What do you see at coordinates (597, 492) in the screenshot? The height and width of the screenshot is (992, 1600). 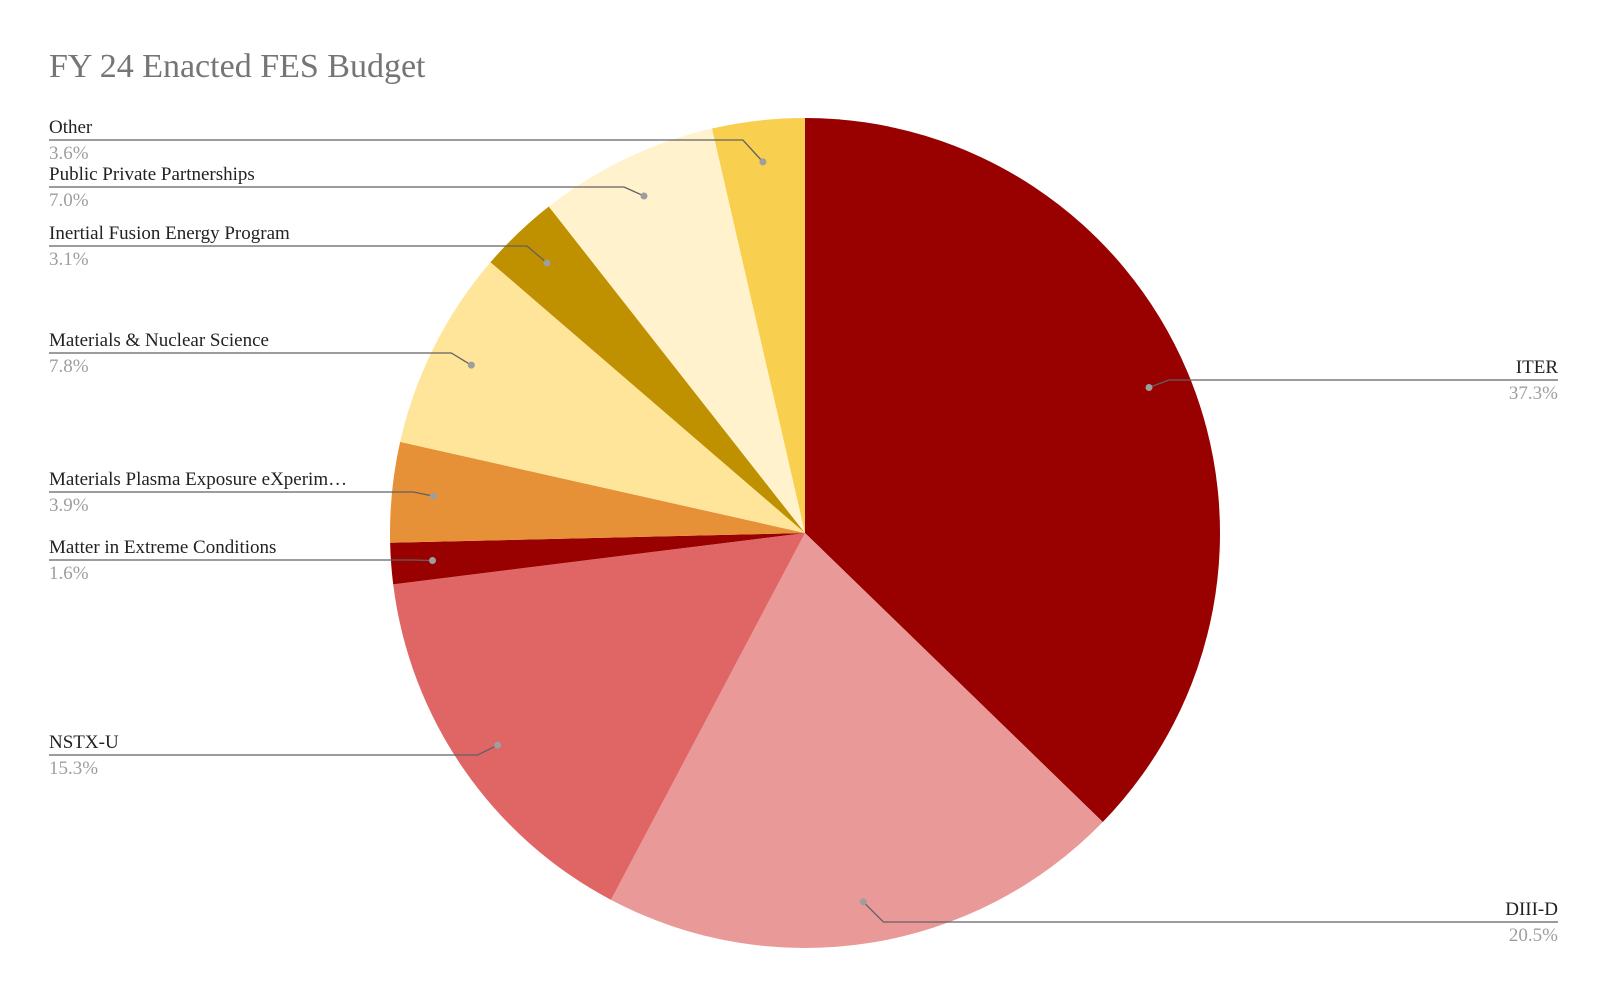 I see `pie-slice-materials-plasma-exposure-experim` at bounding box center [597, 492].